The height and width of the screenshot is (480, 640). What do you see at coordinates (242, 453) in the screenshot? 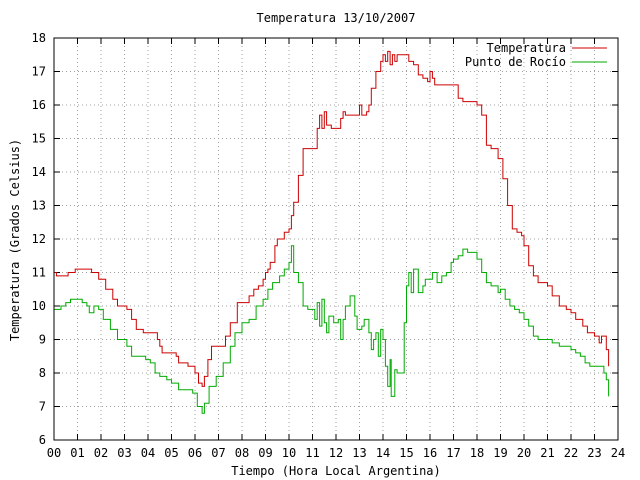
I see `x-tick-label: 08` at bounding box center [242, 453].